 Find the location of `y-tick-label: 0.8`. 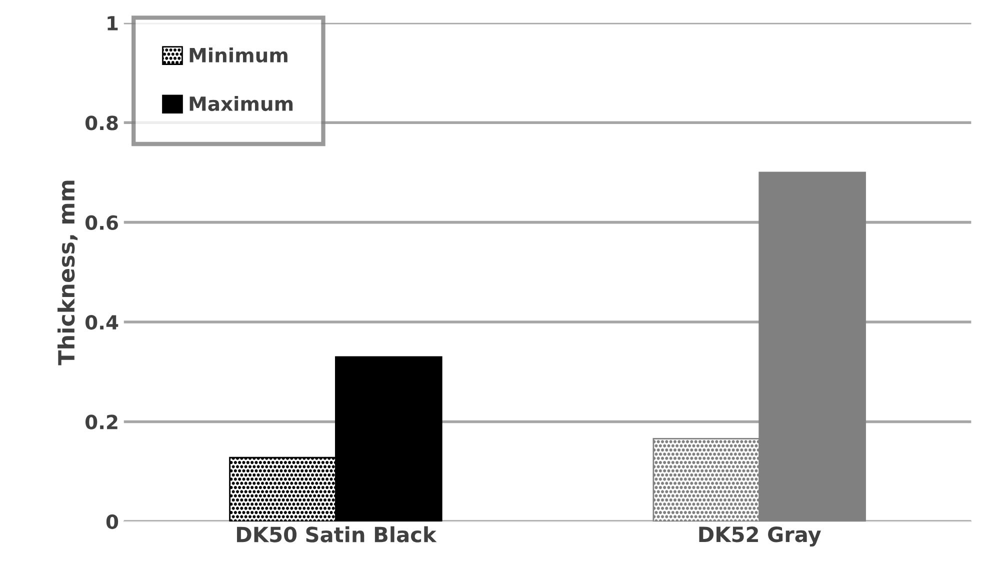

y-tick-label: 0.8 is located at coordinates (102, 123).